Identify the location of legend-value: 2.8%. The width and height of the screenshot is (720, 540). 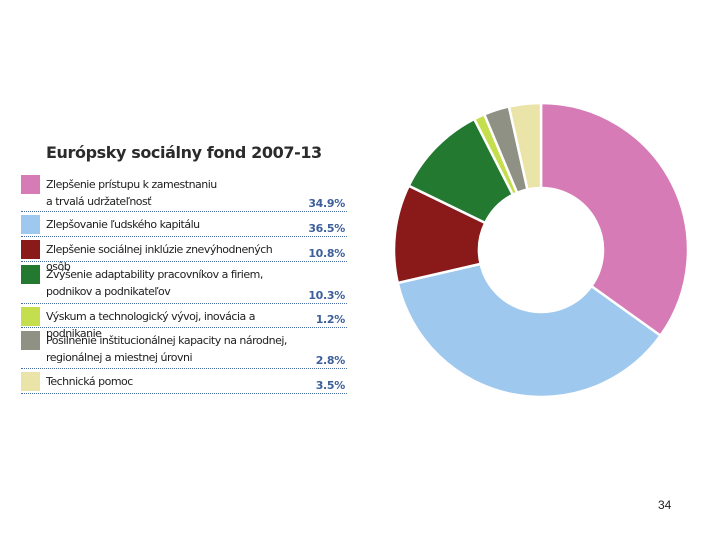
(330, 360).